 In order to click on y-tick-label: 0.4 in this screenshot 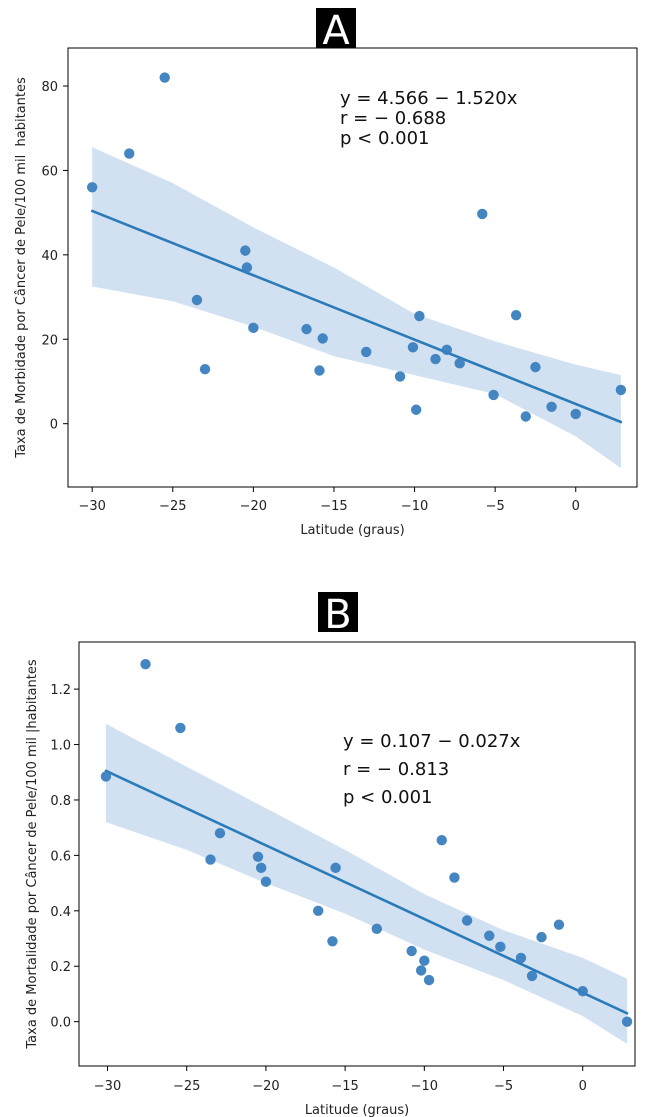, I will do `click(60, 912)`.